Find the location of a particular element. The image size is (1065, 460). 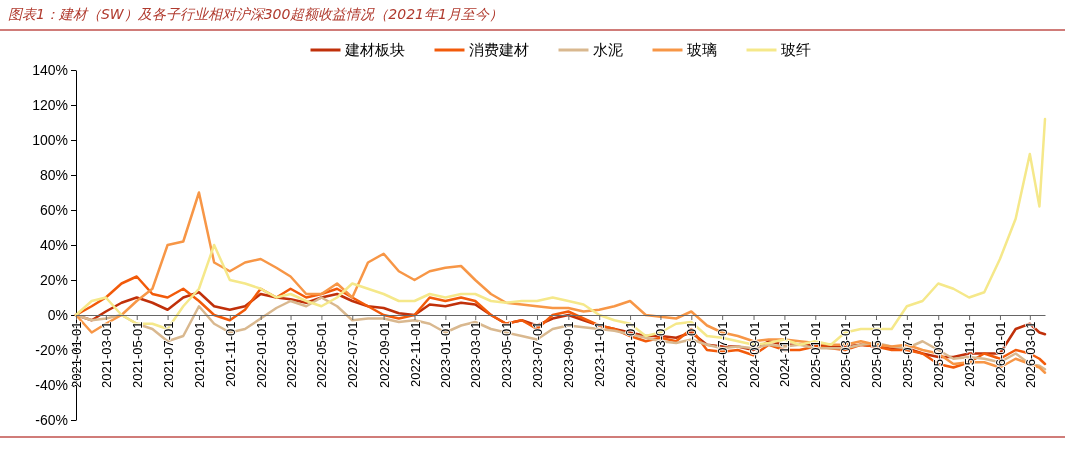

x-tick-label: 2024-05-01 is located at coordinates (692, 354).